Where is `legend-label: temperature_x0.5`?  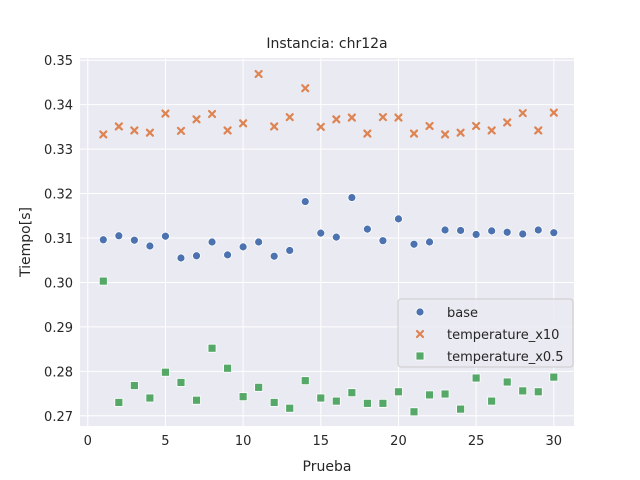
legend-label: temperature_x0.5 is located at coordinates (505, 357).